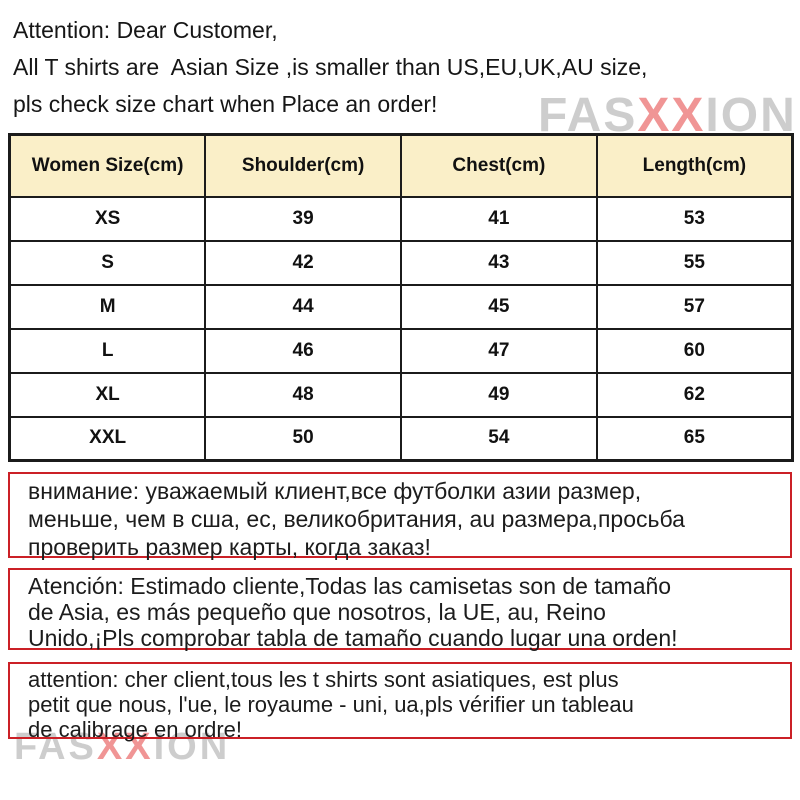 Image resolution: width=800 pixels, height=800 pixels. Describe the element at coordinates (499, 394) in the screenshot. I see `chest-value: 49` at that location.